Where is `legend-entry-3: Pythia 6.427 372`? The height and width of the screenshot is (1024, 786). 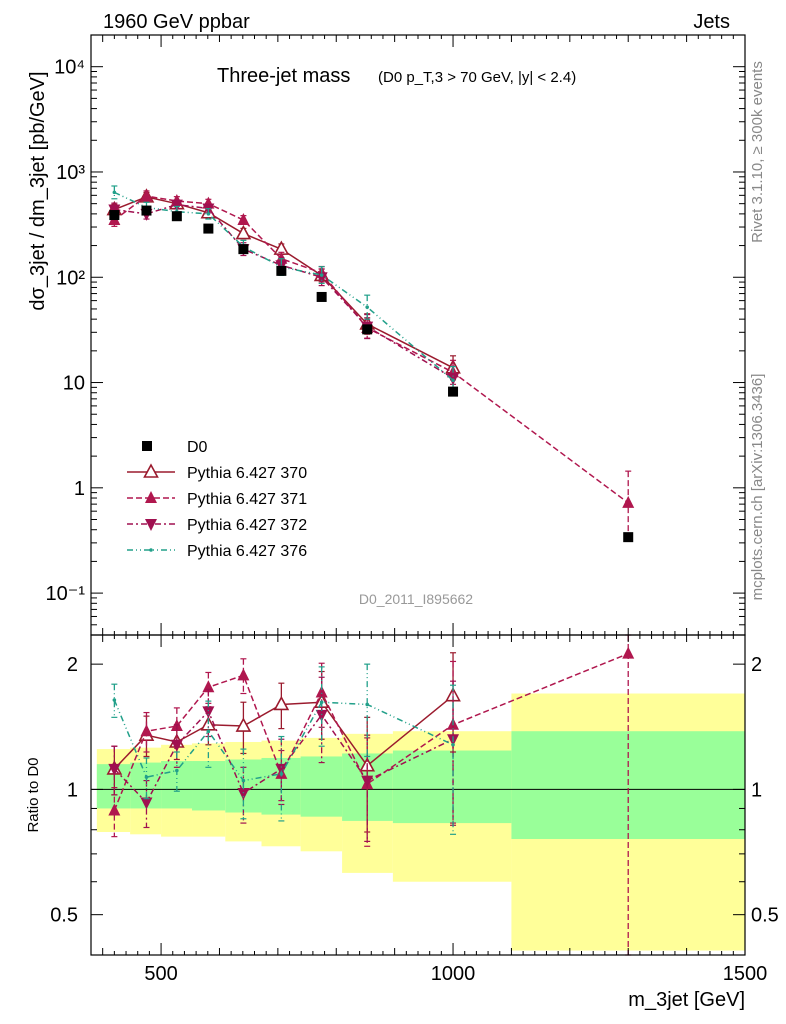
legend-entry-3: Pythia 6.427 372 is located at coordinates (217, 525).